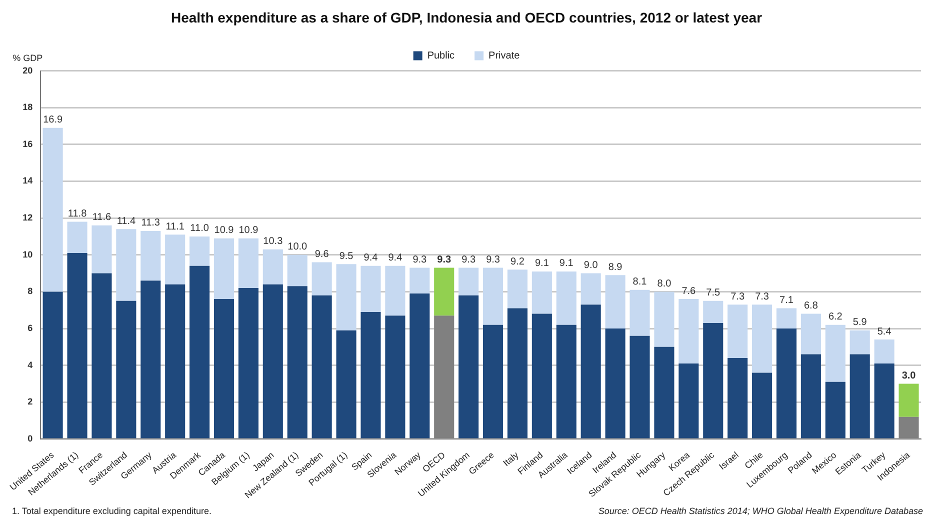  I want to click on total-label: 11.1, so click(175, 226).